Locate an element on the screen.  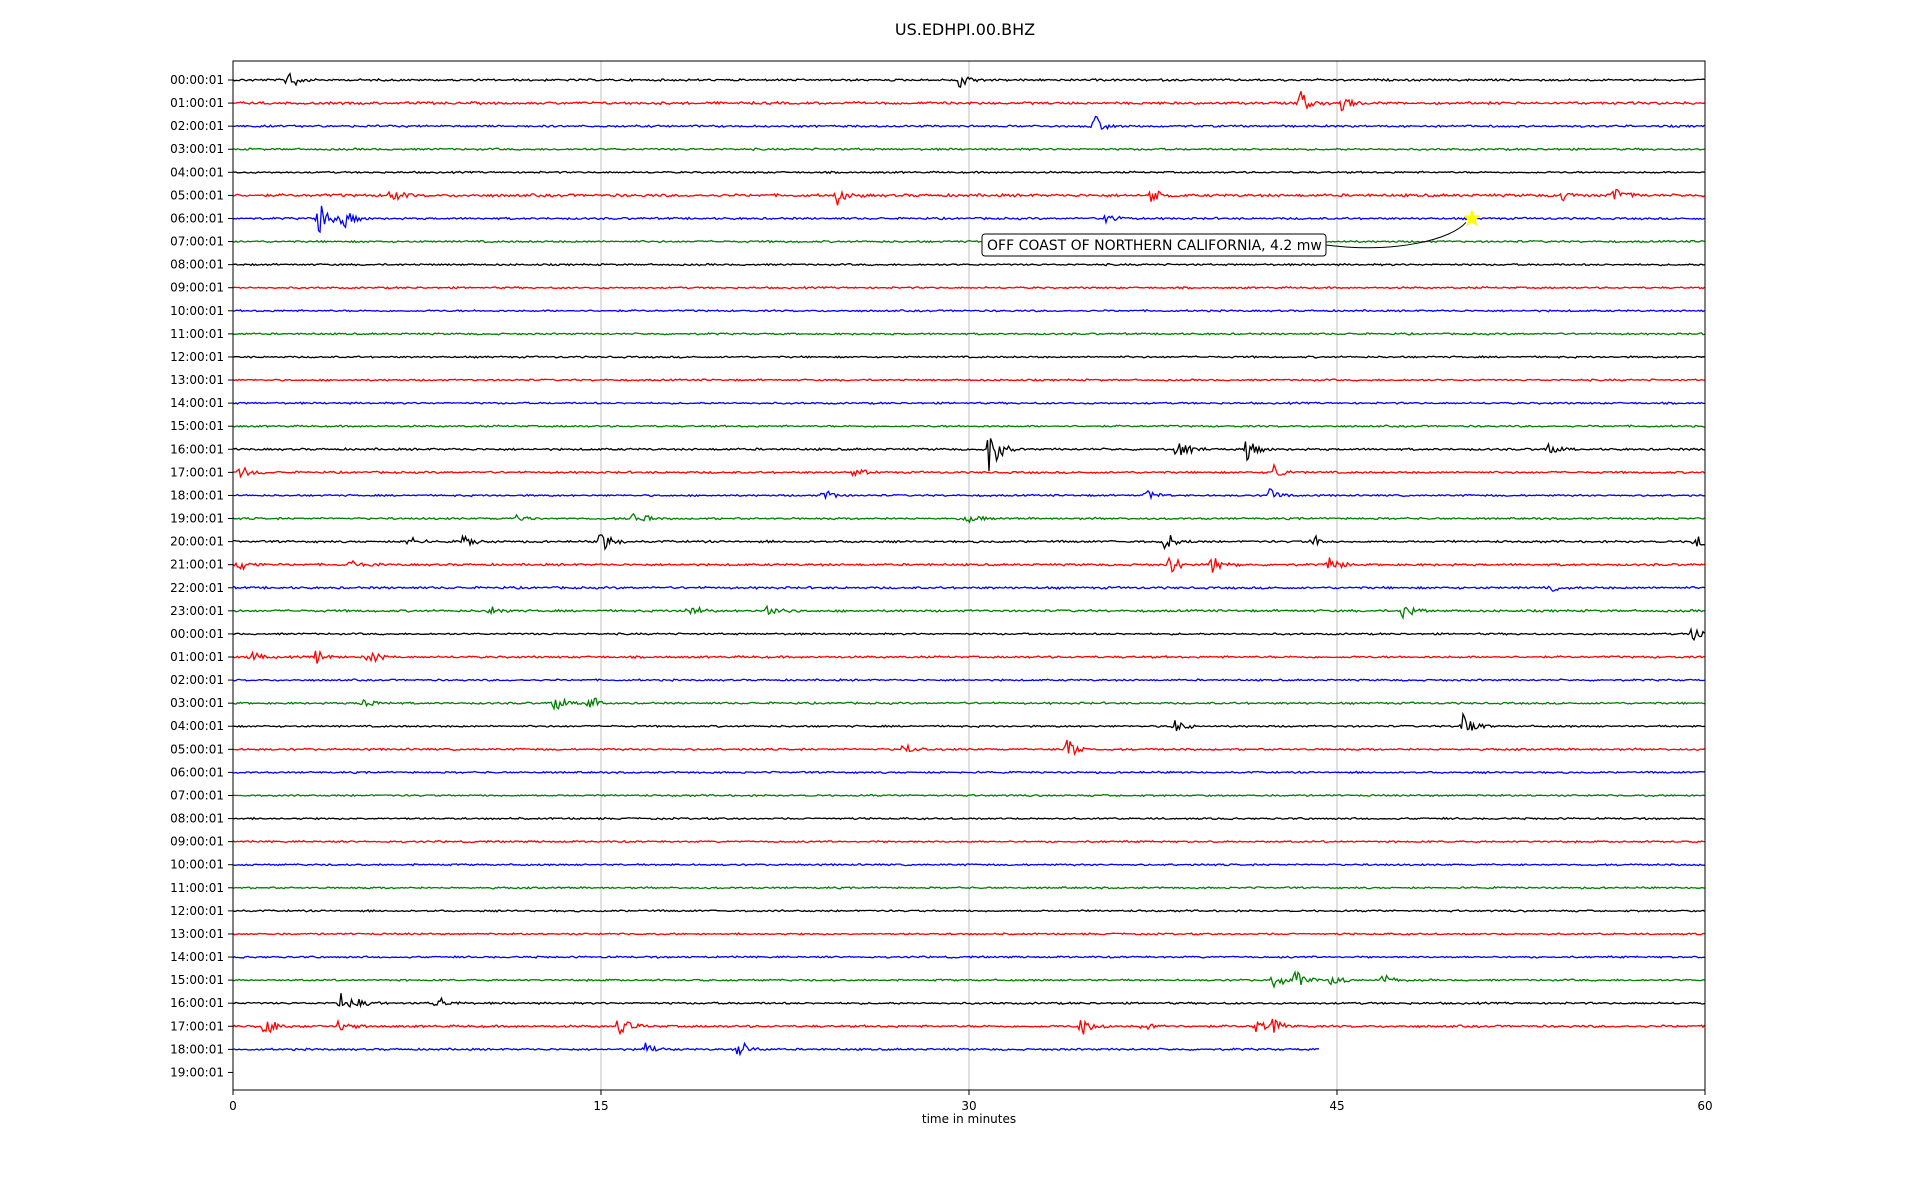
annotation-connector is located at coordinates (1396, 235).